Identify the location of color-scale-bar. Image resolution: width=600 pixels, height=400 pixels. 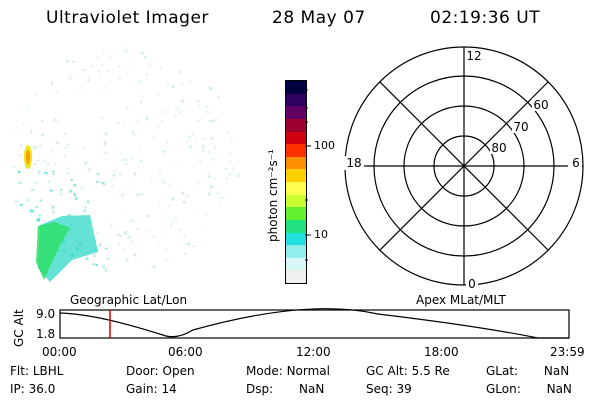
(296, 182).